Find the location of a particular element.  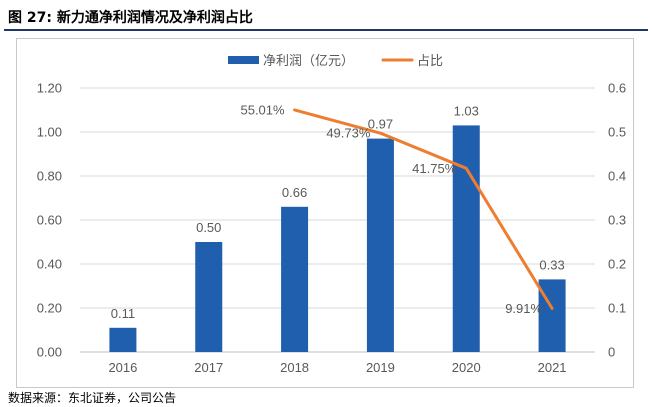

y-right-tick-label: 0 is located at coordinates (611, 352).